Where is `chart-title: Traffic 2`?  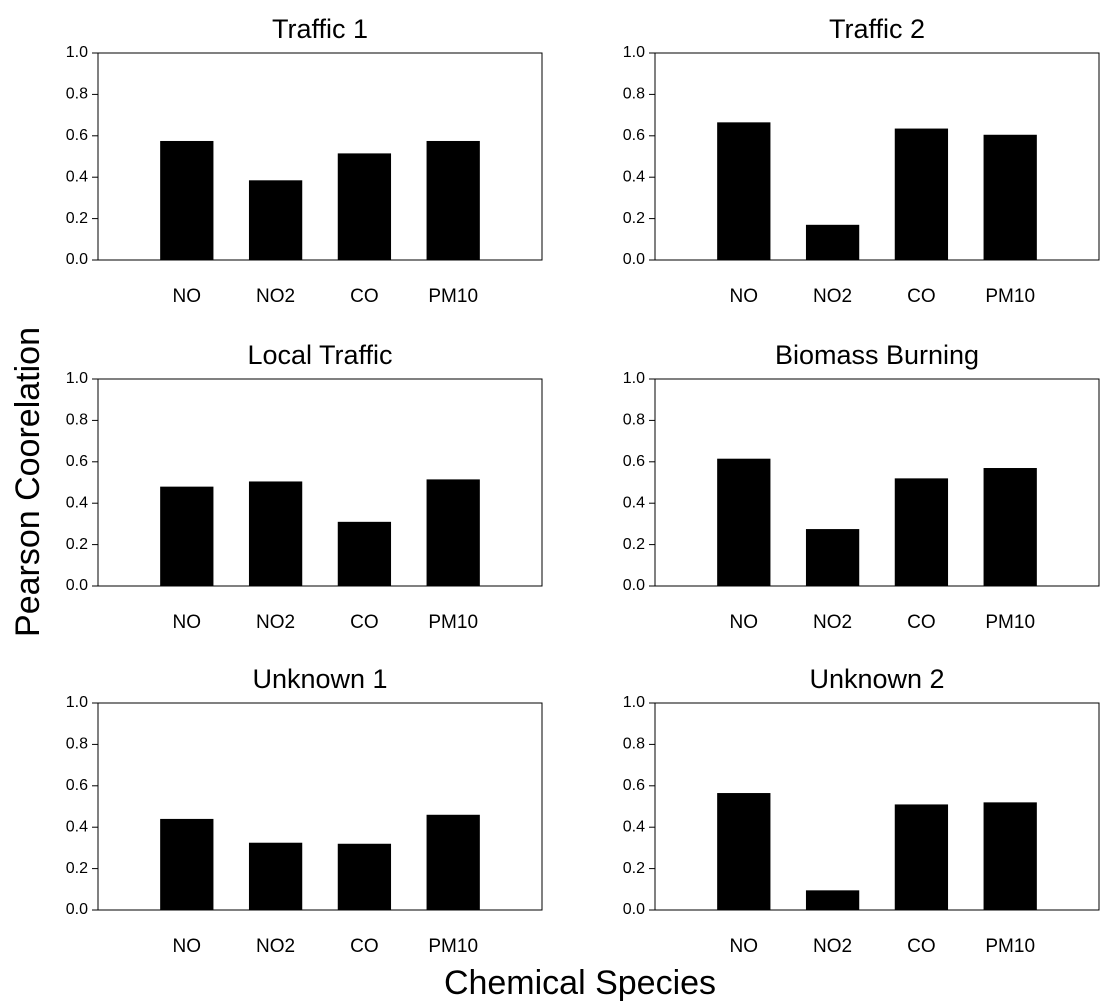 chart-title: Traffic 2 is located at coordinates (877, 29).